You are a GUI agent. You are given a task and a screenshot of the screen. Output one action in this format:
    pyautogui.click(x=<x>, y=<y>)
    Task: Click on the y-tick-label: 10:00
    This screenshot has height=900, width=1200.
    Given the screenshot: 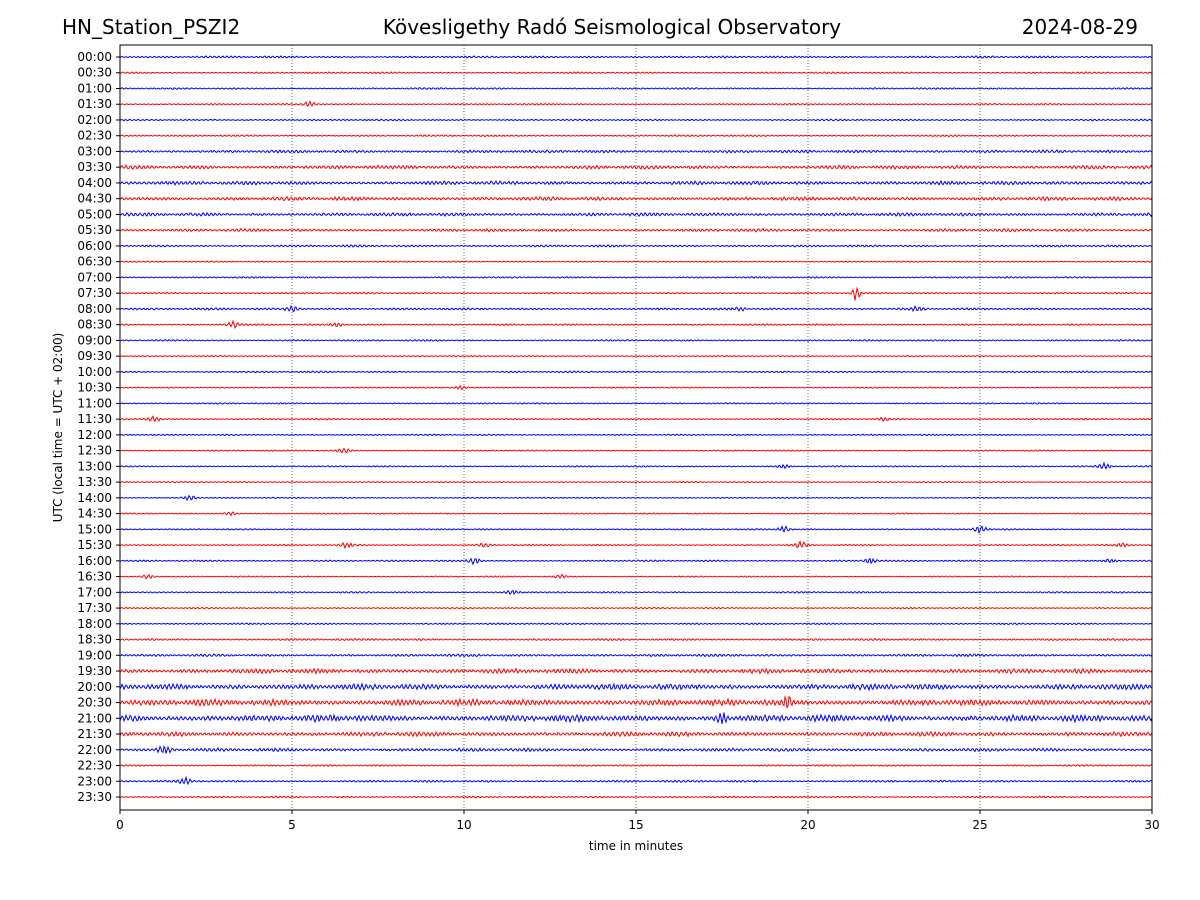 What is the action you would take?
    pyautogui.click(x=94, y=372)
    